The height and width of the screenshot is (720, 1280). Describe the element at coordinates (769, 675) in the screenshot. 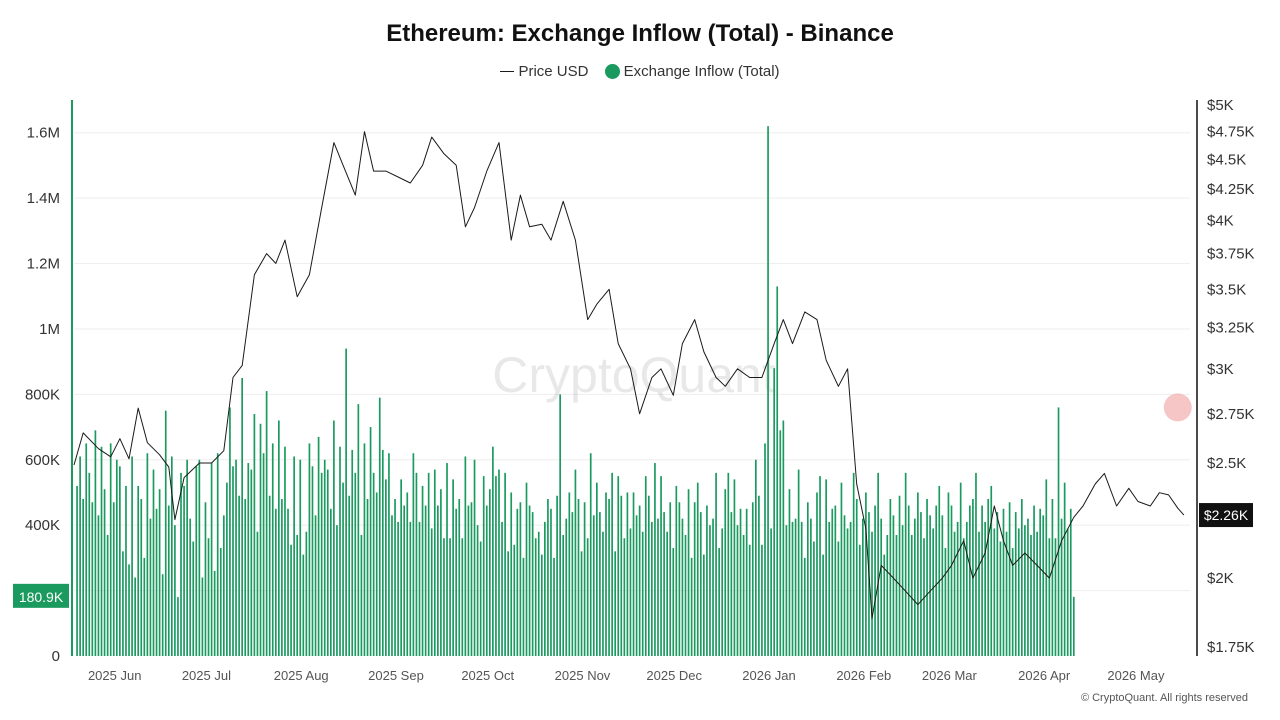

I see `x-tick-label: 2026 Jan` at that location.